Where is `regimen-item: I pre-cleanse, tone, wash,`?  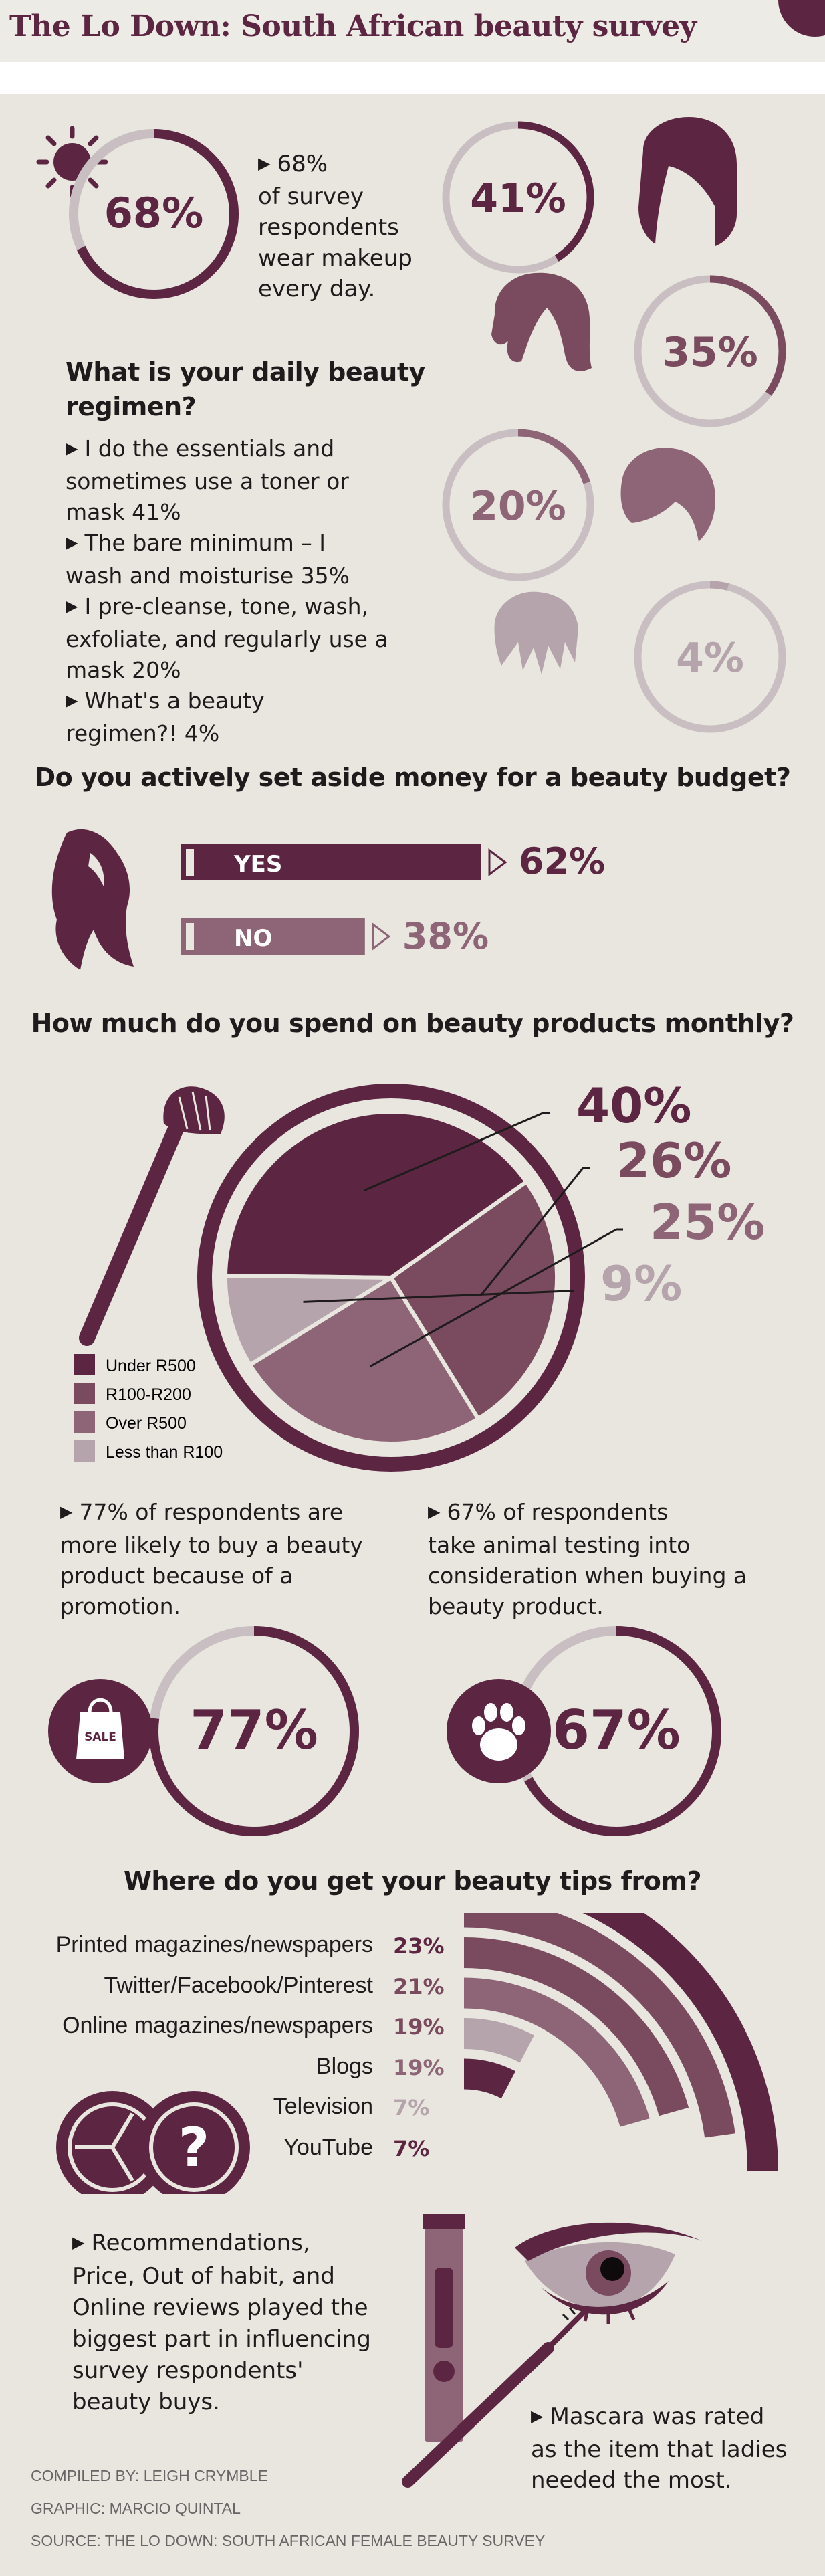
regimen-item: I pre-cleanse, tone, wash, is located at coordinates (227, 607).